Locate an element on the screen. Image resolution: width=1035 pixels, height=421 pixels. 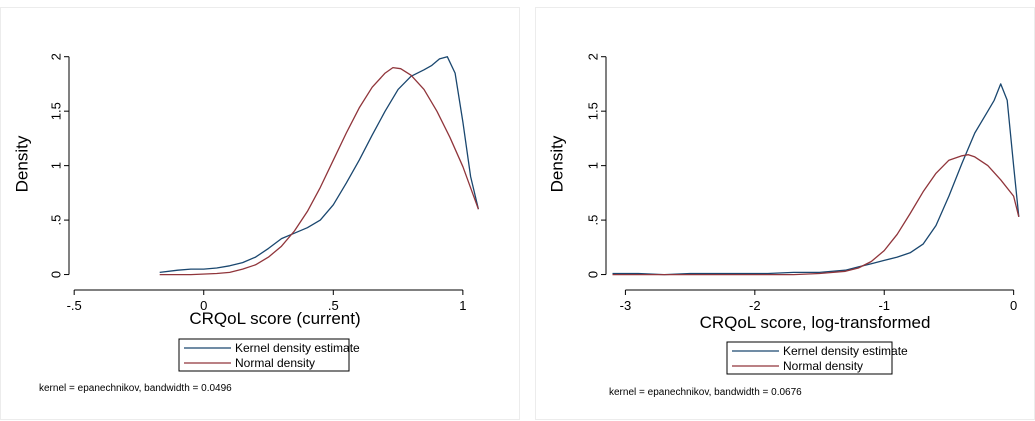
x-tick-label: -.5 is located at coordinates (74, 305).